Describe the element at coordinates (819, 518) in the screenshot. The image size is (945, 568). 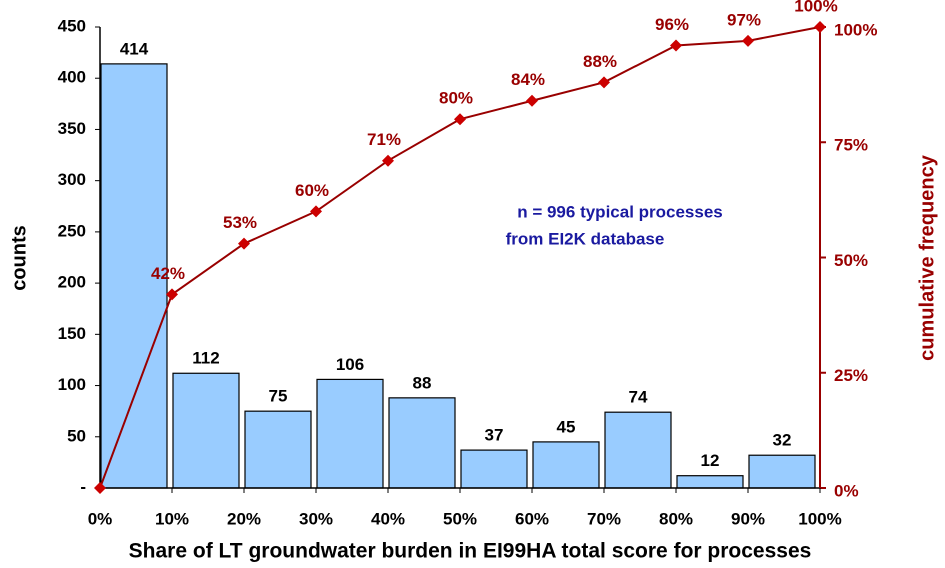
I see `x-tick-label: 100%` at that location.